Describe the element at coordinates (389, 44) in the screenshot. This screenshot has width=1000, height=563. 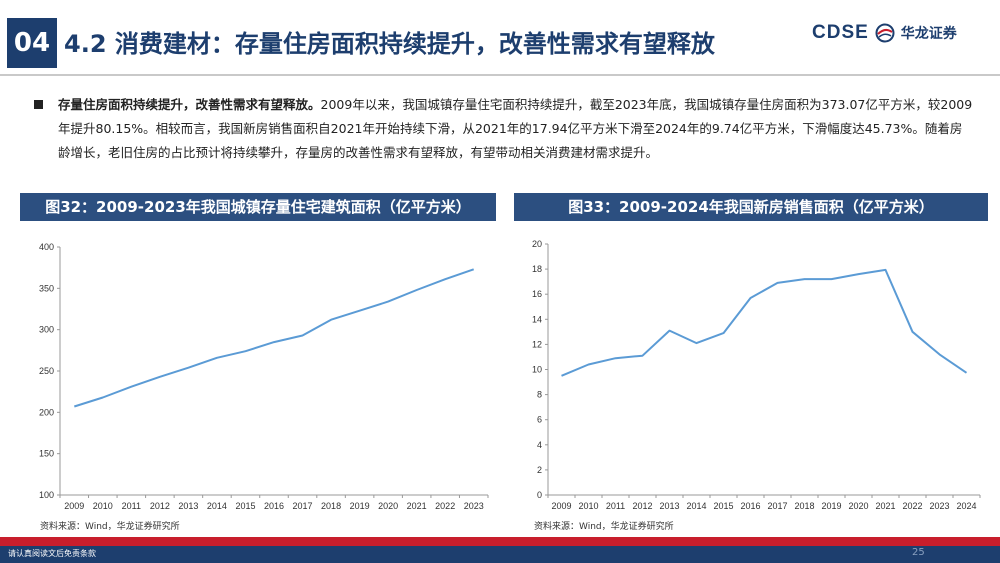
I see `page-title: 4.2 消费建材：存量住房面积持续提升，改善性需求有望释放` at that location.